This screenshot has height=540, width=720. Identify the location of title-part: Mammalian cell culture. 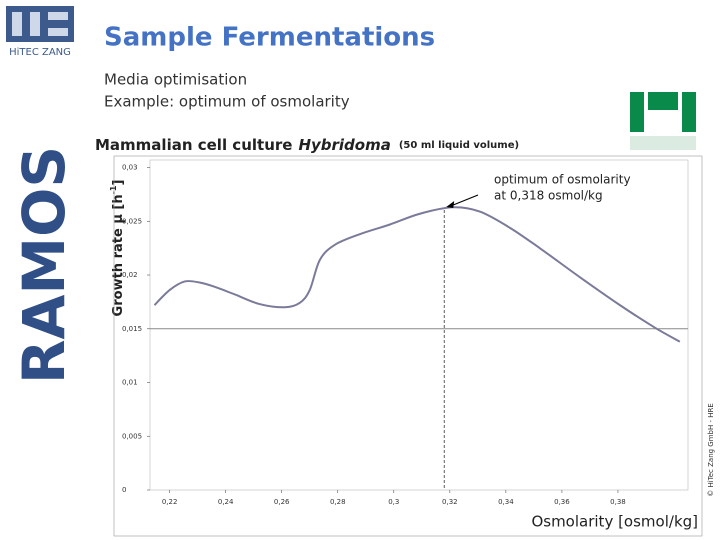
(193, 145).